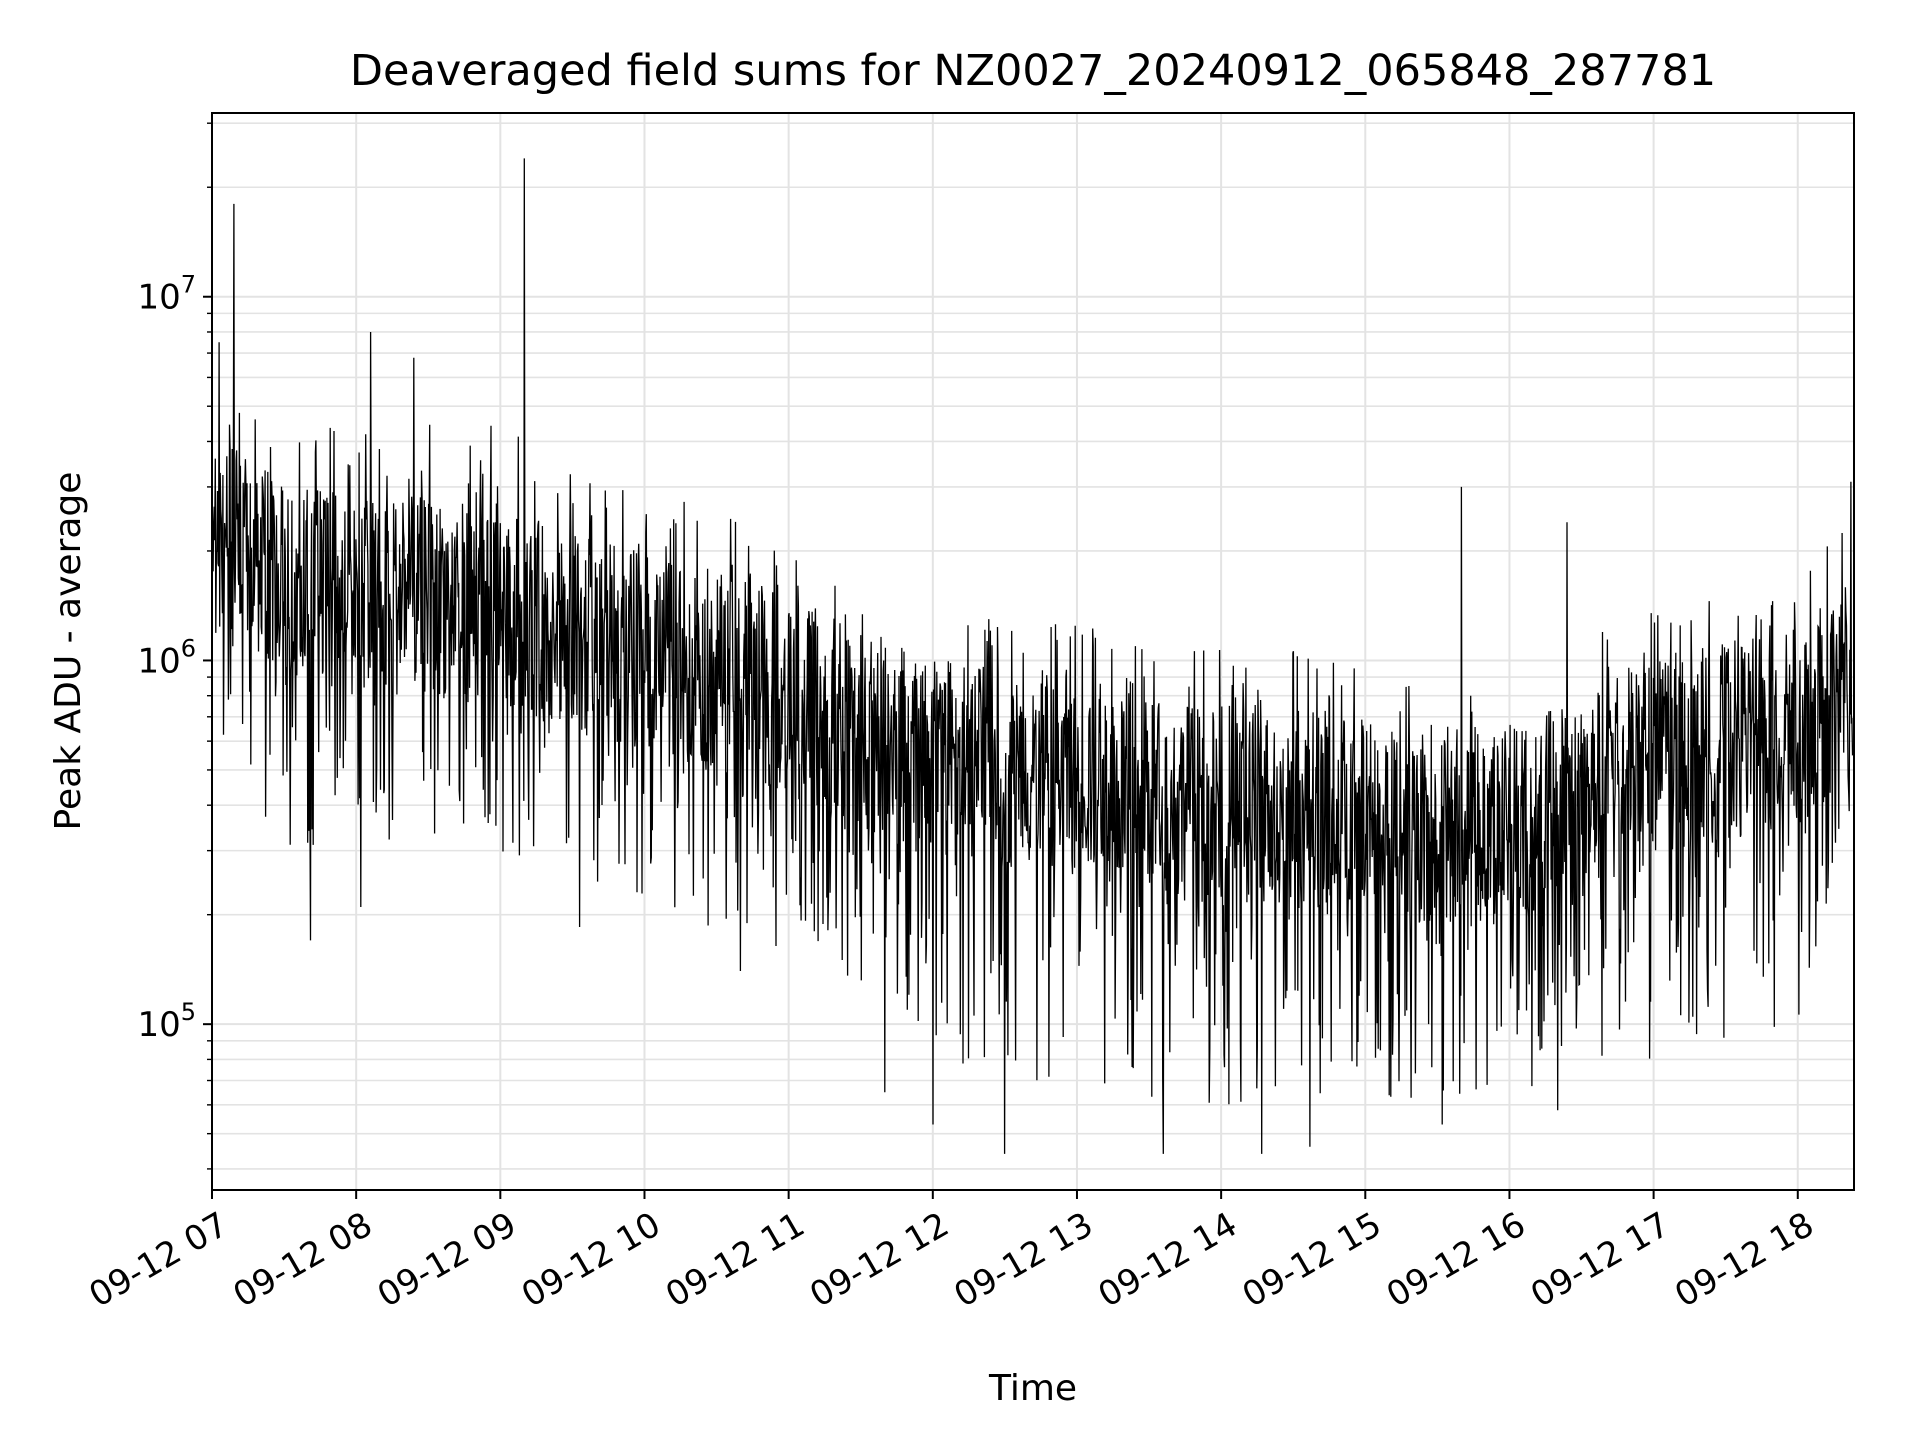 This screenshot has width=1920, height=1440. I want to click on y-axis: 10⁵ 10⁶ 10⁷, so click(174, 646).